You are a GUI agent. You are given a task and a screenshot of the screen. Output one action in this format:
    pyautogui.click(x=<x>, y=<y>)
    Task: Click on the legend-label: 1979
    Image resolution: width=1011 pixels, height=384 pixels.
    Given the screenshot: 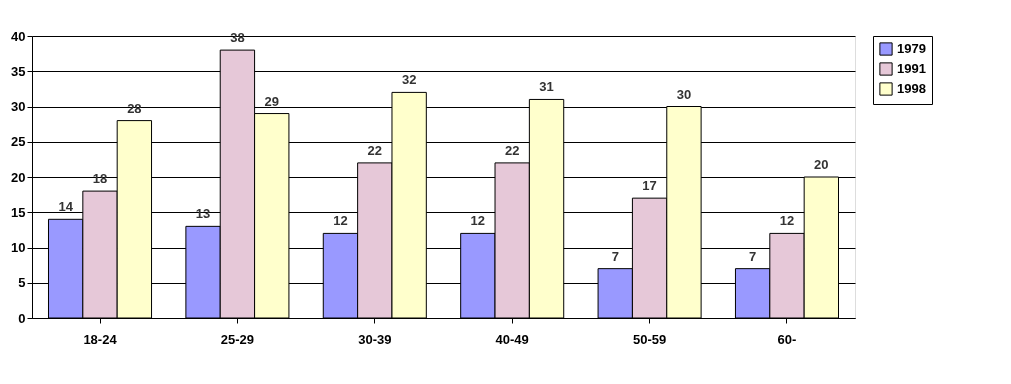 What is the action you would take?
    pyautogui.click(x=911, y=48)
    